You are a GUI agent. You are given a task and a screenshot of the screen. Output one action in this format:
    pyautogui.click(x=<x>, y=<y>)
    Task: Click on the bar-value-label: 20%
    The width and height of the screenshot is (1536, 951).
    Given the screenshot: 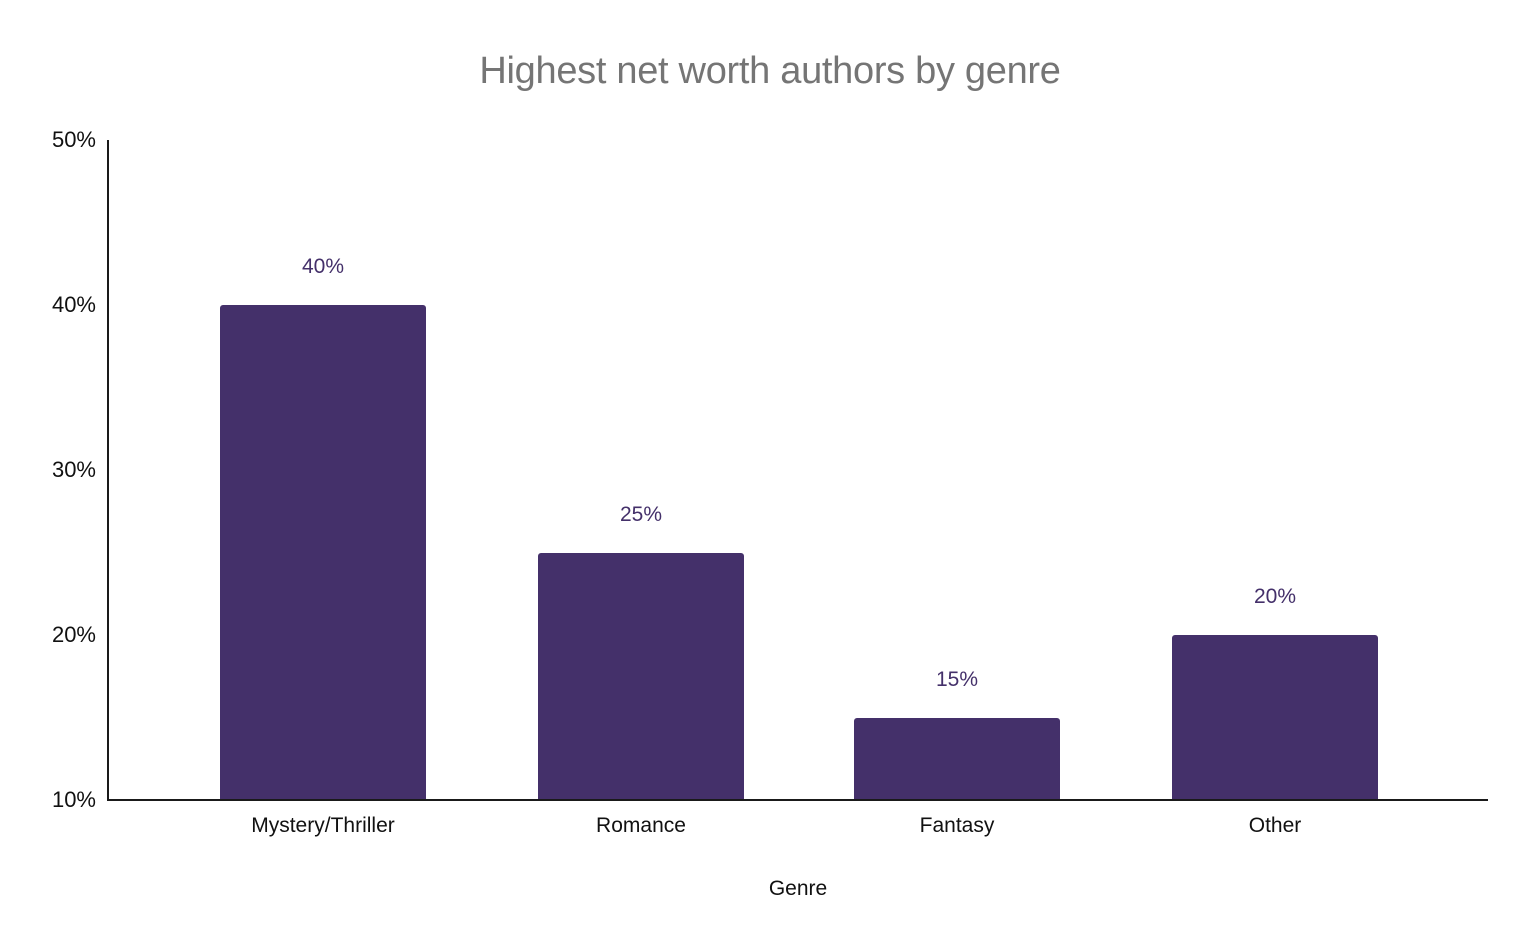 What is the action you would take?
    pyautogui.click(x=1275, y=596)
    